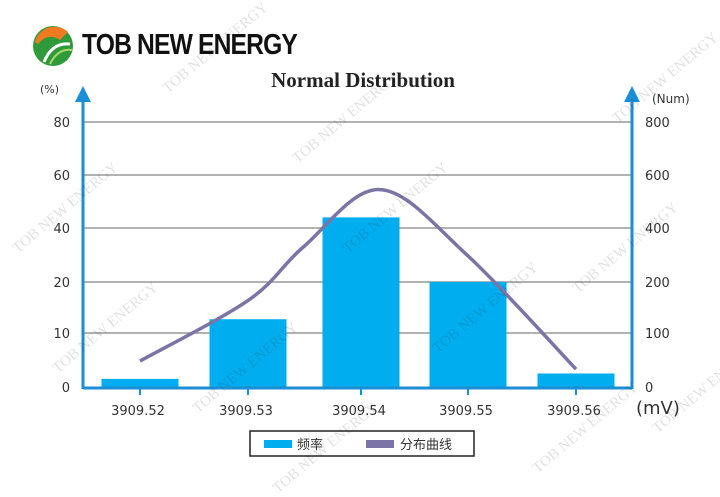  I want to click on y-tick-label: 20, so click(61, 283).